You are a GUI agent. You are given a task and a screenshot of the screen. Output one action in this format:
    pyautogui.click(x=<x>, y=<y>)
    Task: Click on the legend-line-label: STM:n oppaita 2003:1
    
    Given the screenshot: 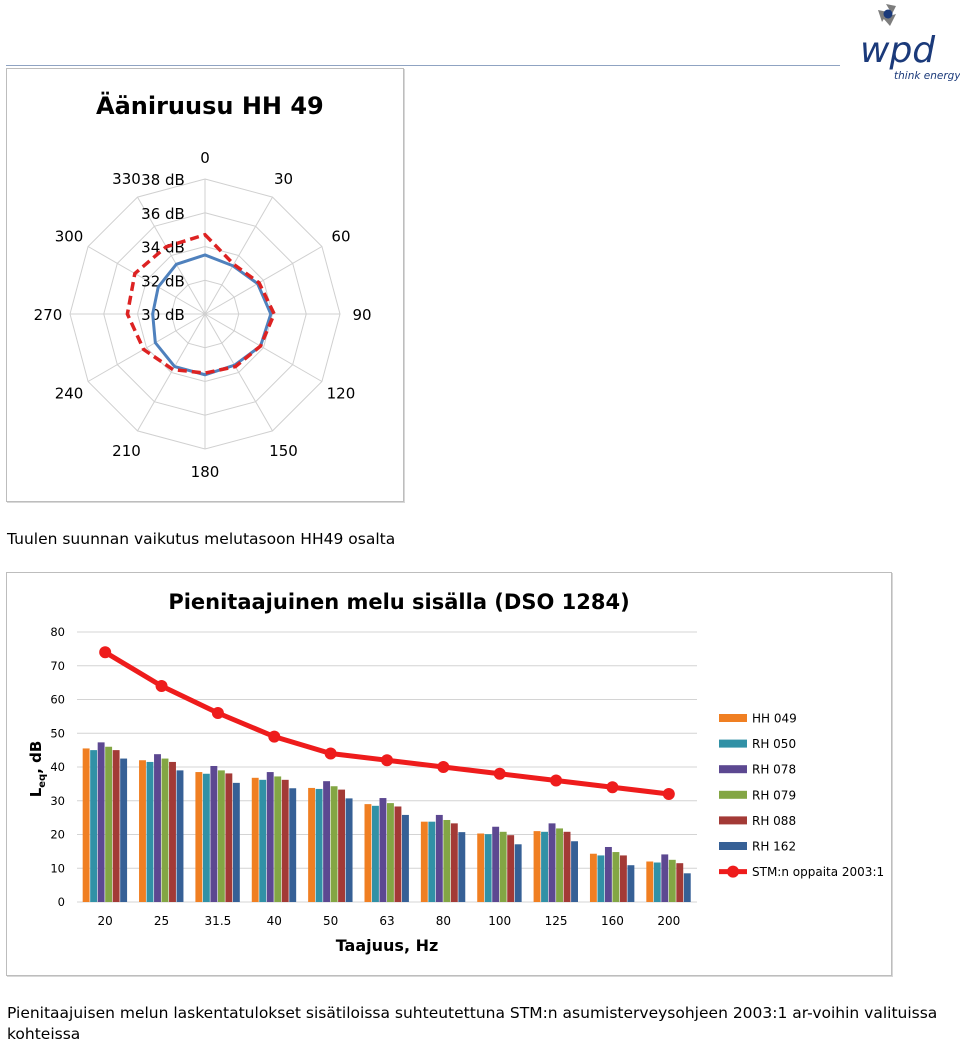 What is the action you would take?
    pyautogui.click(x=818, y=872)
    